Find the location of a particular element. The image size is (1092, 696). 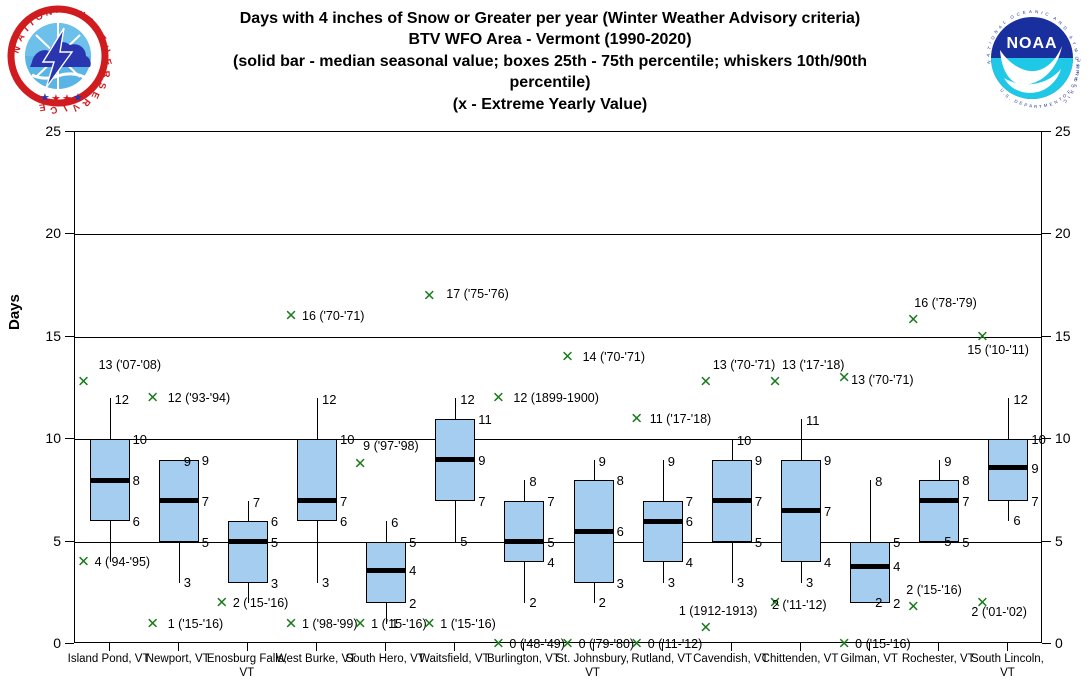

label-whisker-high: 10 is located at coordinates (744, 441).